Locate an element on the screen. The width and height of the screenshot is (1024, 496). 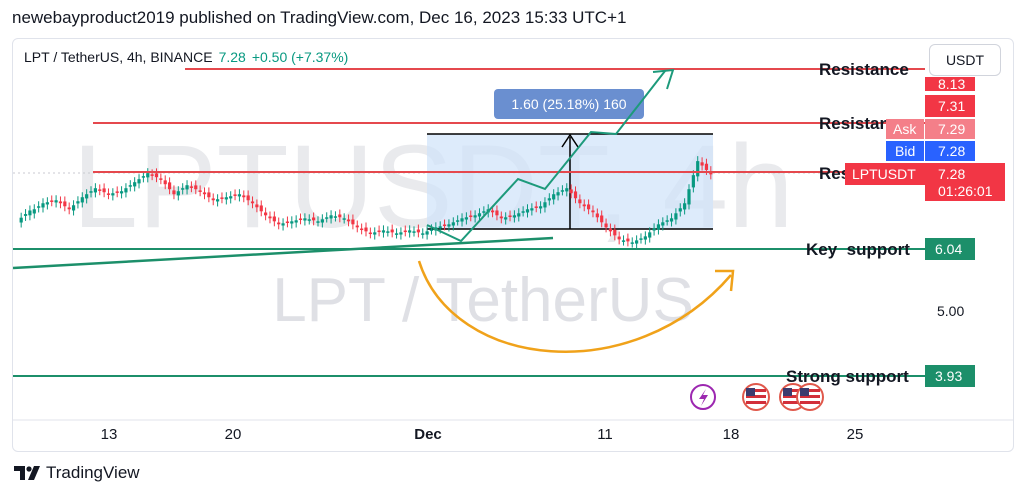
lightning-icon-glyph is located at coordinates (703, 397).